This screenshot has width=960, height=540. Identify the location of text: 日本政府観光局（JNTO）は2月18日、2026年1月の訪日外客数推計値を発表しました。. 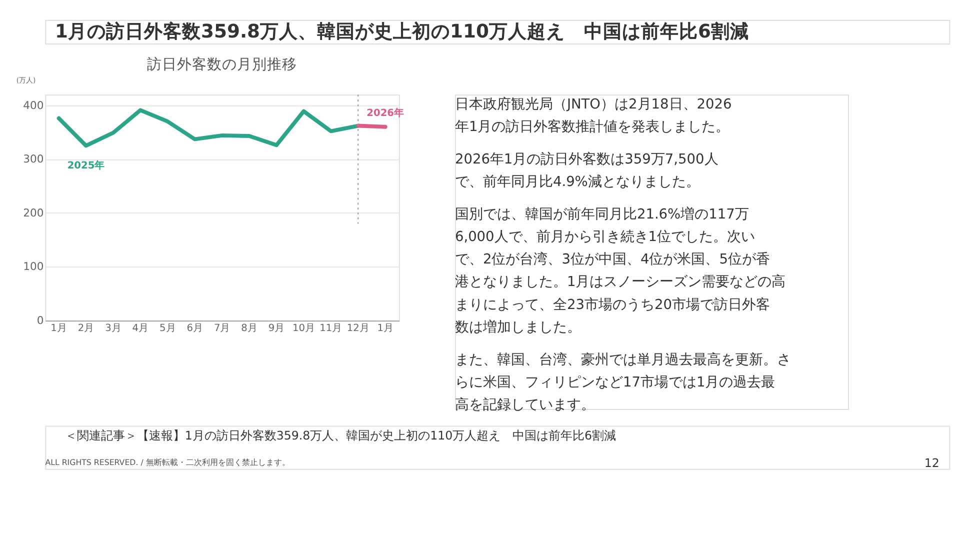
(593, 115).